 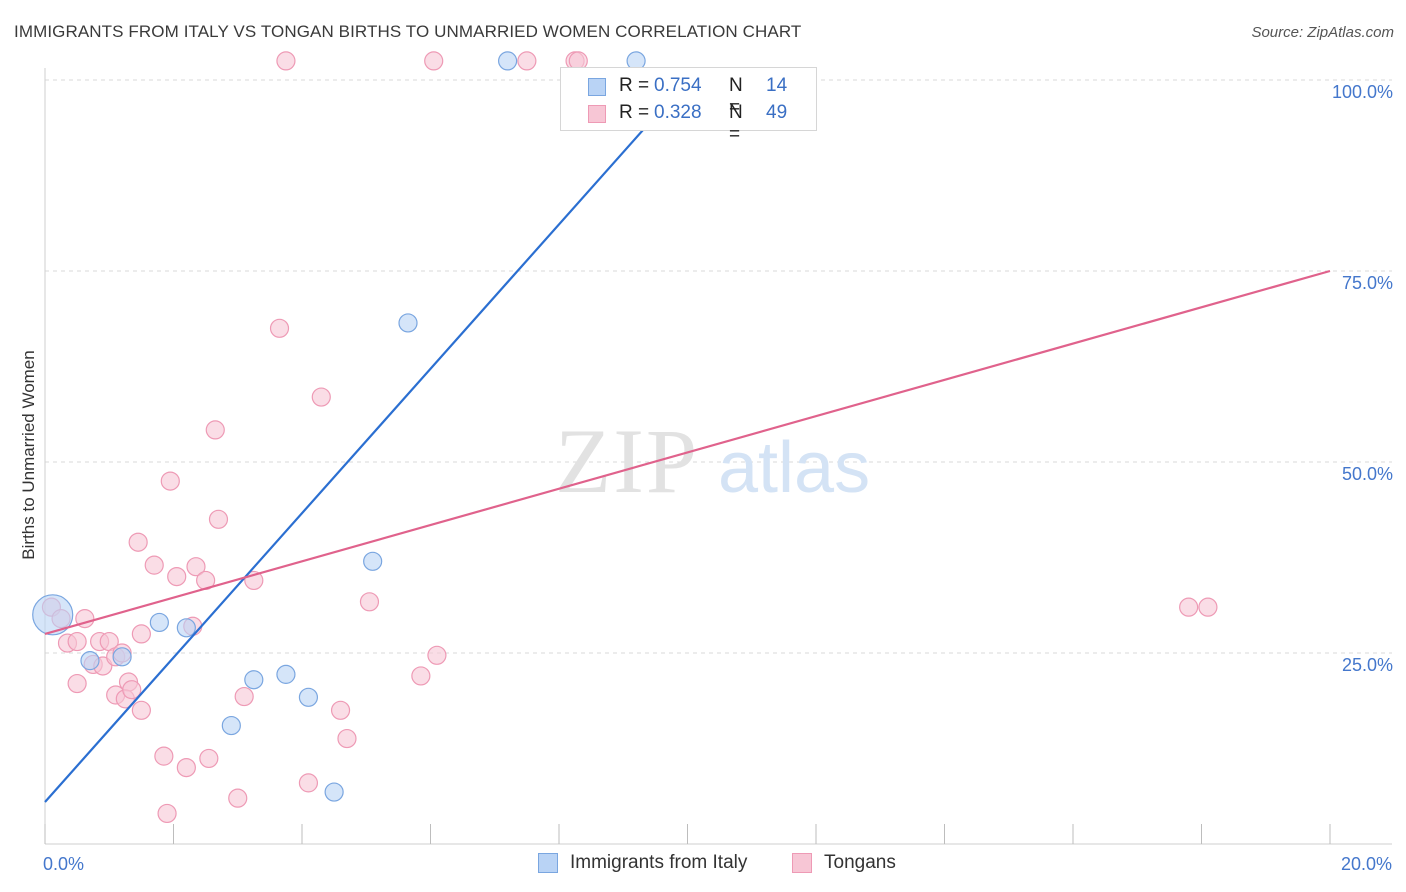 I want to click on watermark: ZIP atlas, so click(x=712, y=461).